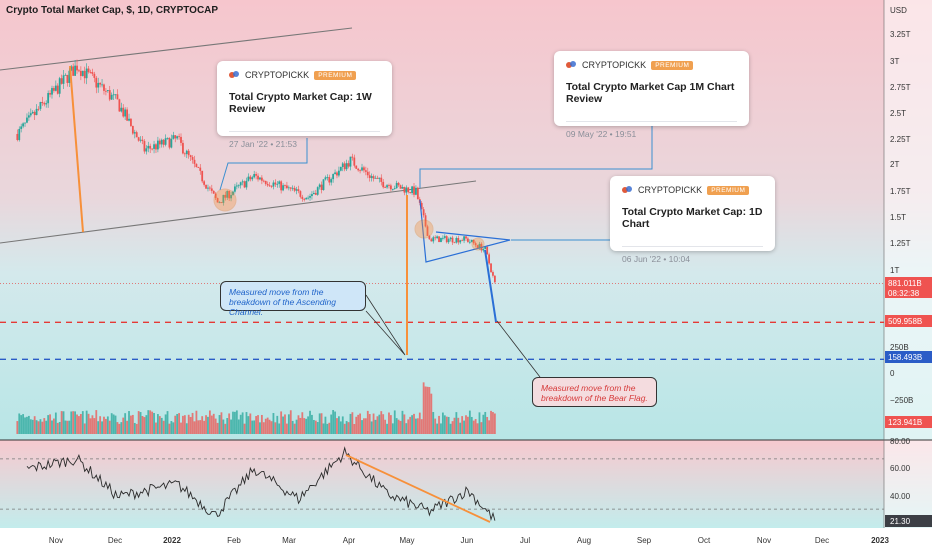  What do you see at coordinates (900, 34) in the screenshot?
I see `price-tick: 3.25T` at bounding box center [900, 34].